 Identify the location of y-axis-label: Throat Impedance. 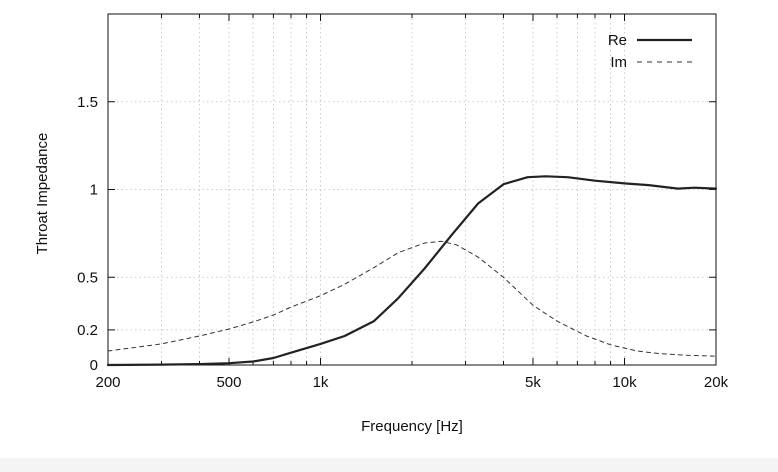
(42, 194).